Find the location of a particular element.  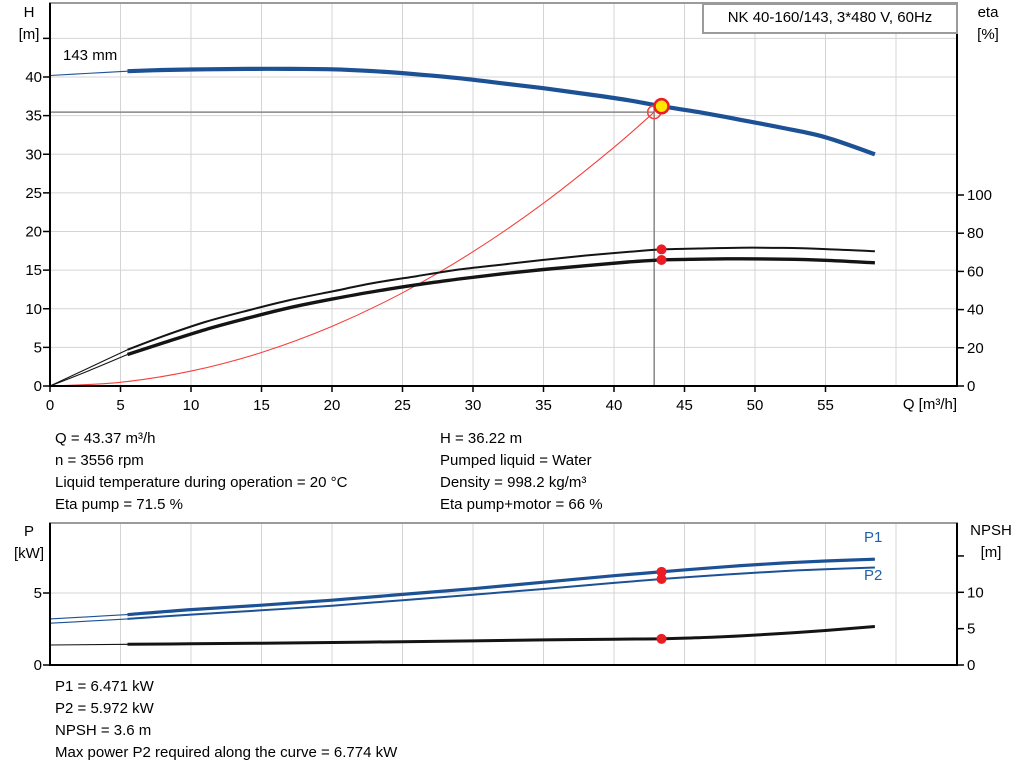

npsh-curve-lead-in is located at coordinates (88, 644).